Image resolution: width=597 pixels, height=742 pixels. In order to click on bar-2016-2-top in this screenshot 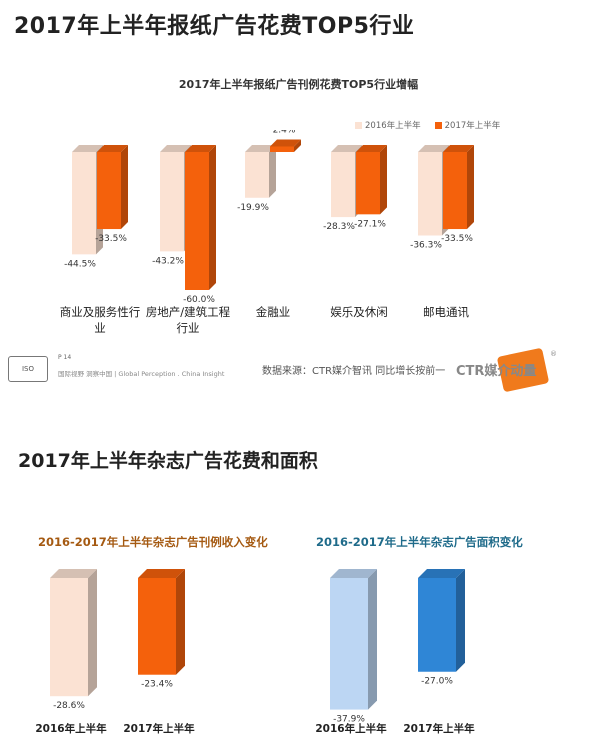, I will do `click(260, 148)`.